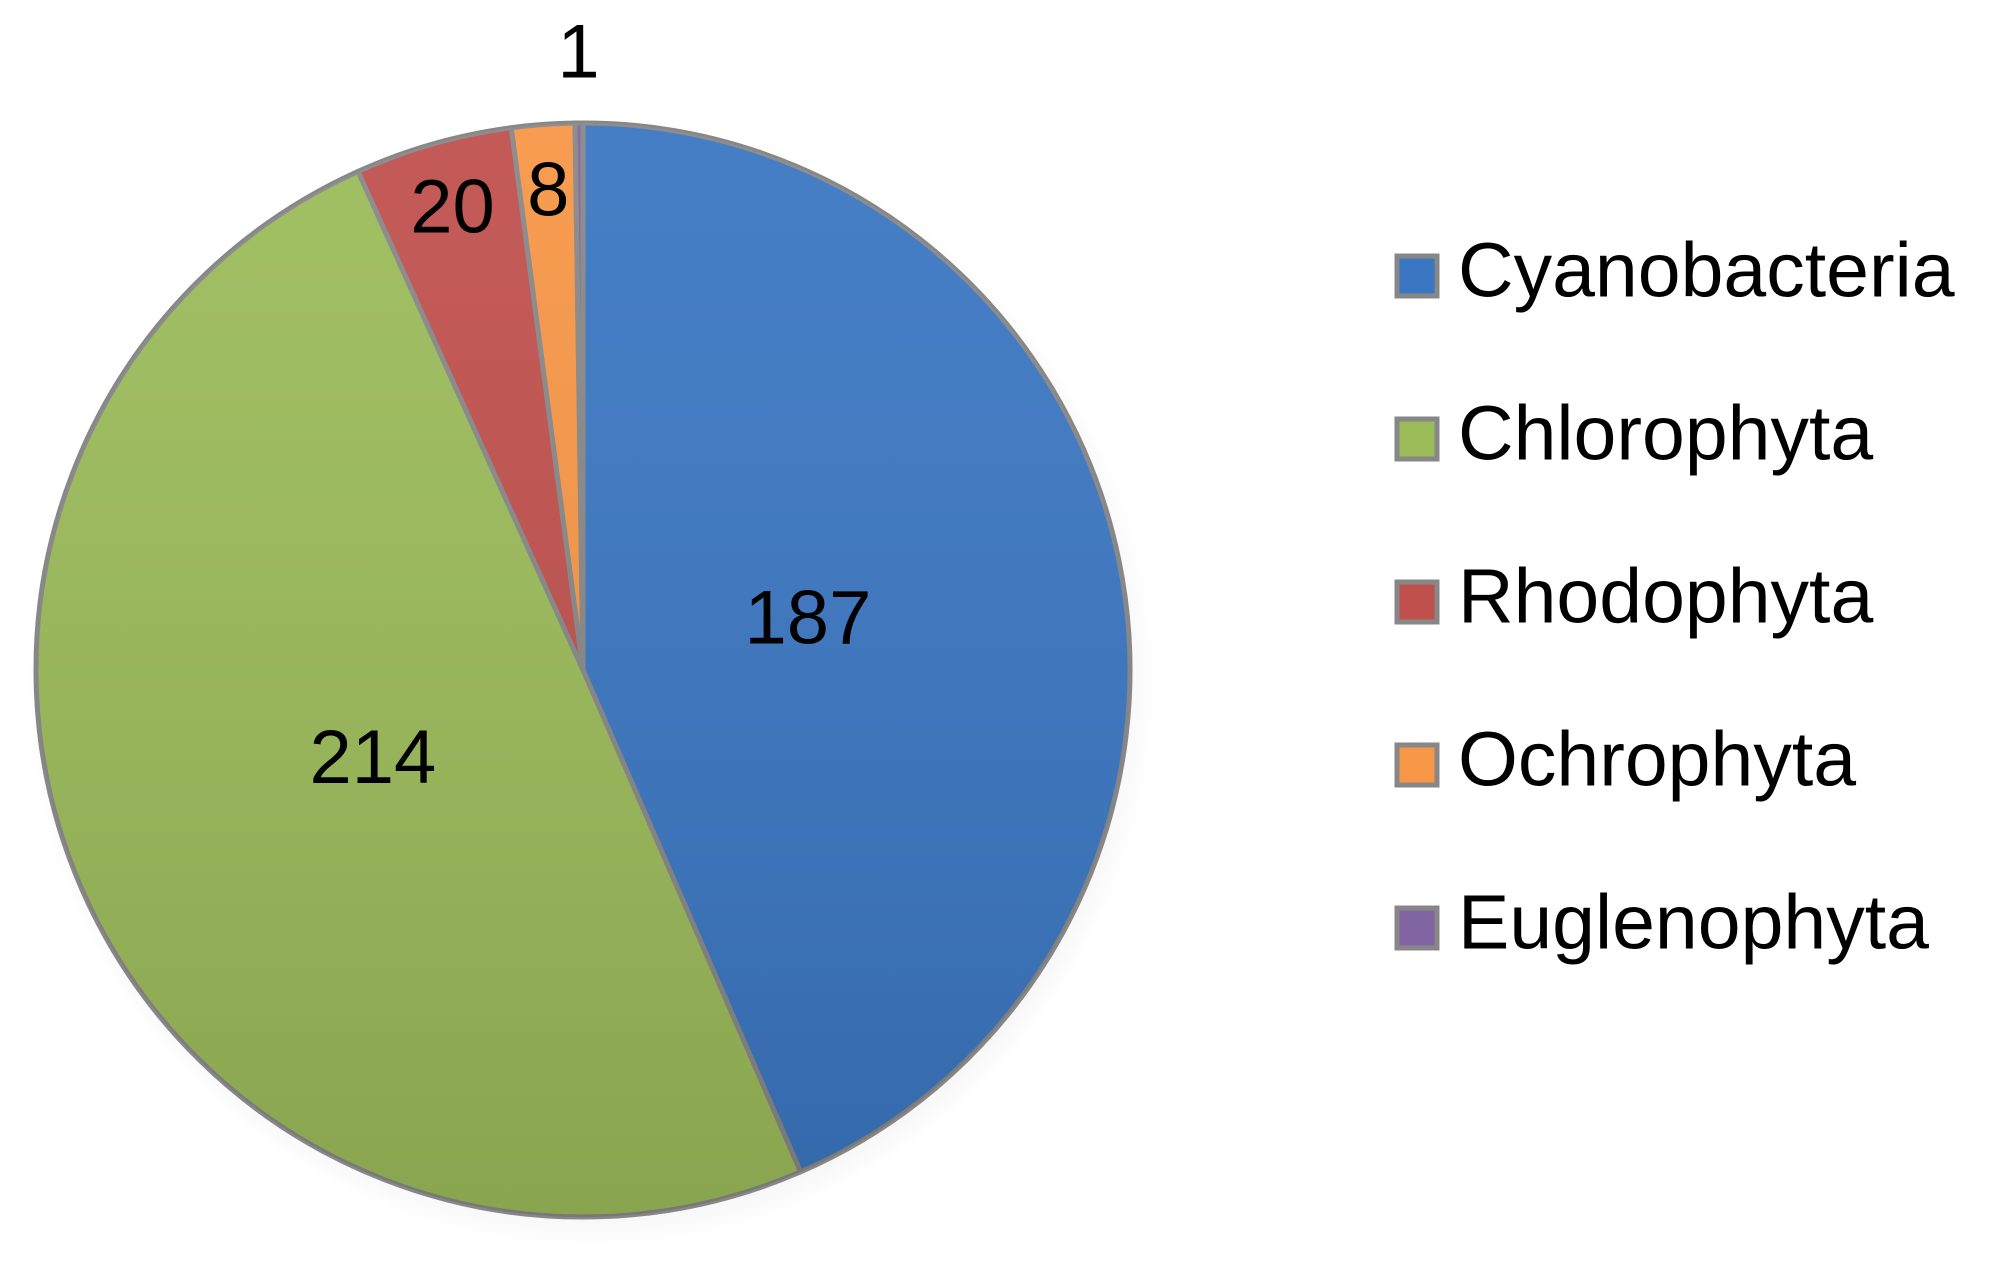  I want to click on data-label: 1, so click(578, 51).